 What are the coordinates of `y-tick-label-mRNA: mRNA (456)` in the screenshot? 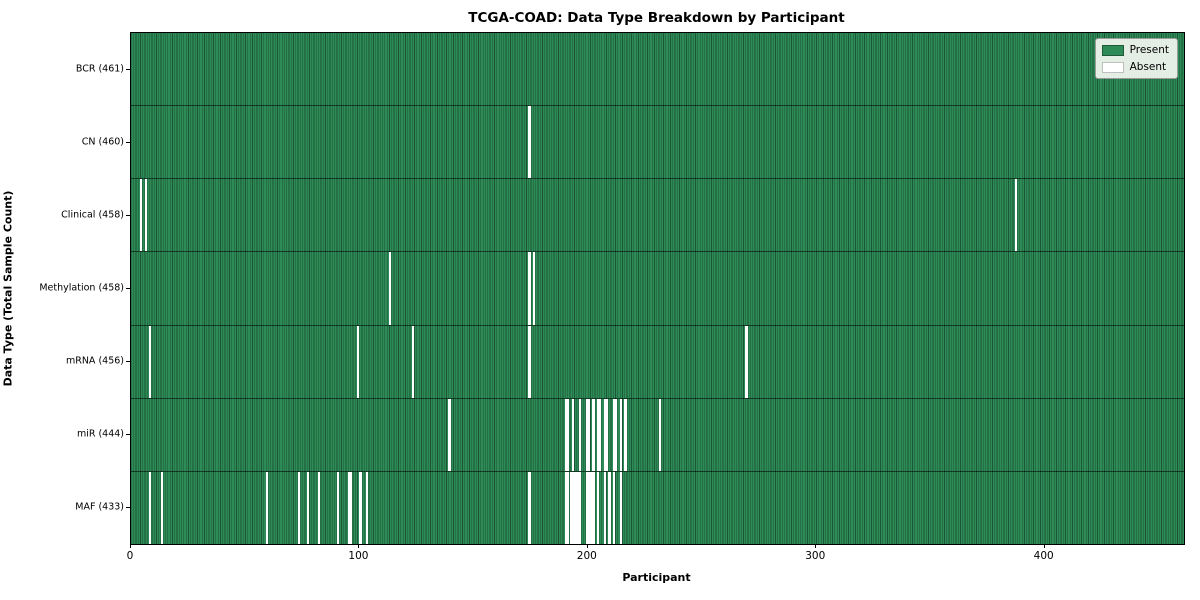 It's located at (94, 360).